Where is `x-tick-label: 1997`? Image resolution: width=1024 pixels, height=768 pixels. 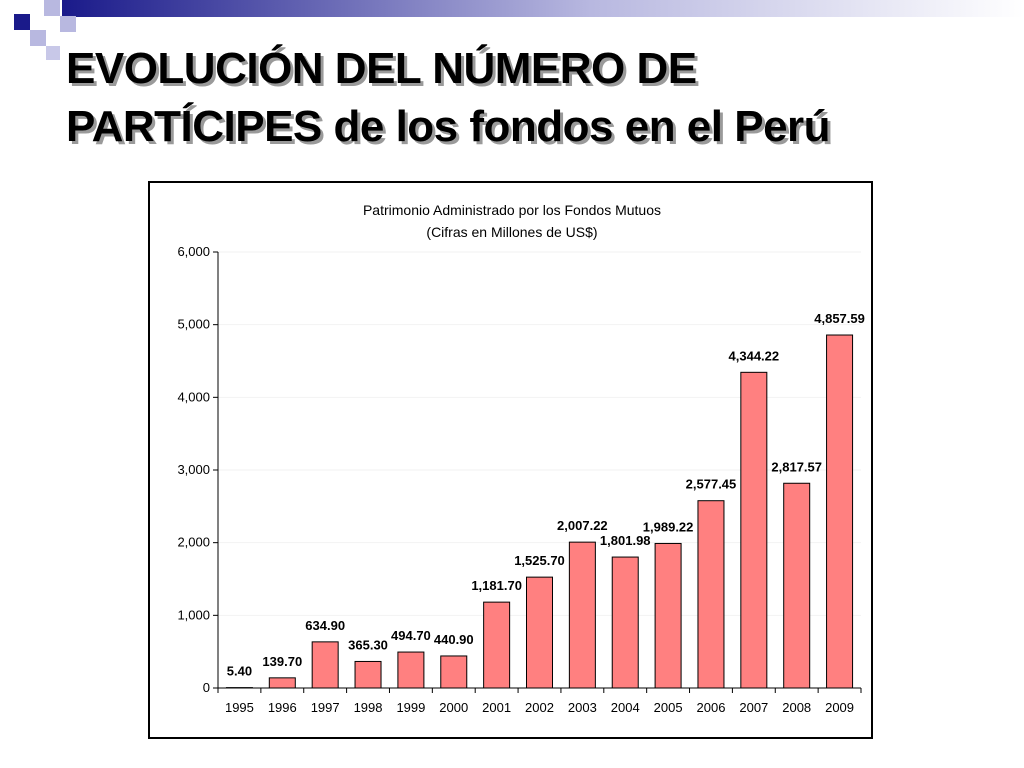
x-tick-label: 1997 is located at coordinates (325, 707).